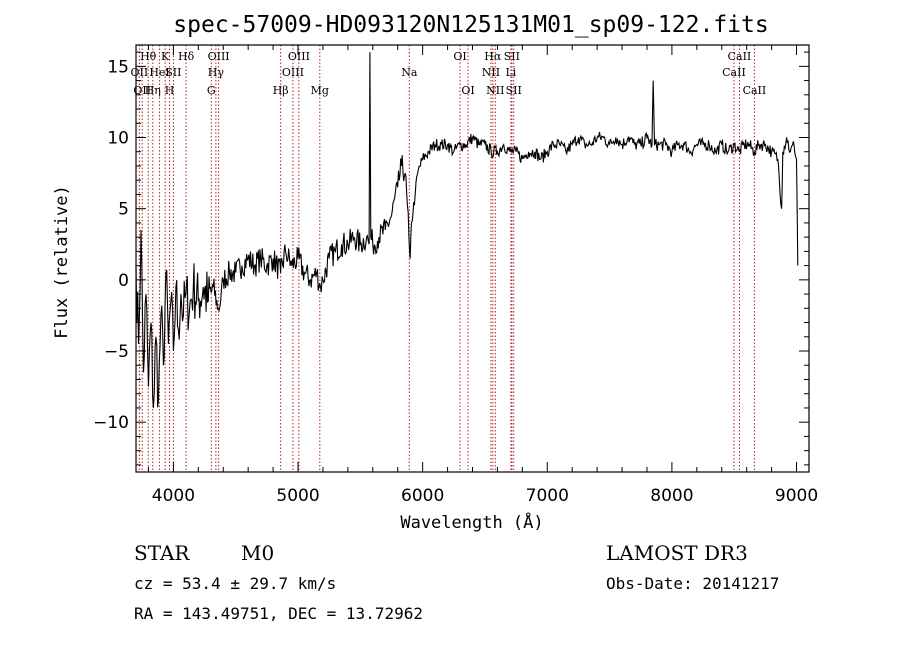 The height and width of the screenshot is (649, 900). Describe the element at coordinates (796, 496) in the screenshot. I see `x-tick-label: 9000` at that location.